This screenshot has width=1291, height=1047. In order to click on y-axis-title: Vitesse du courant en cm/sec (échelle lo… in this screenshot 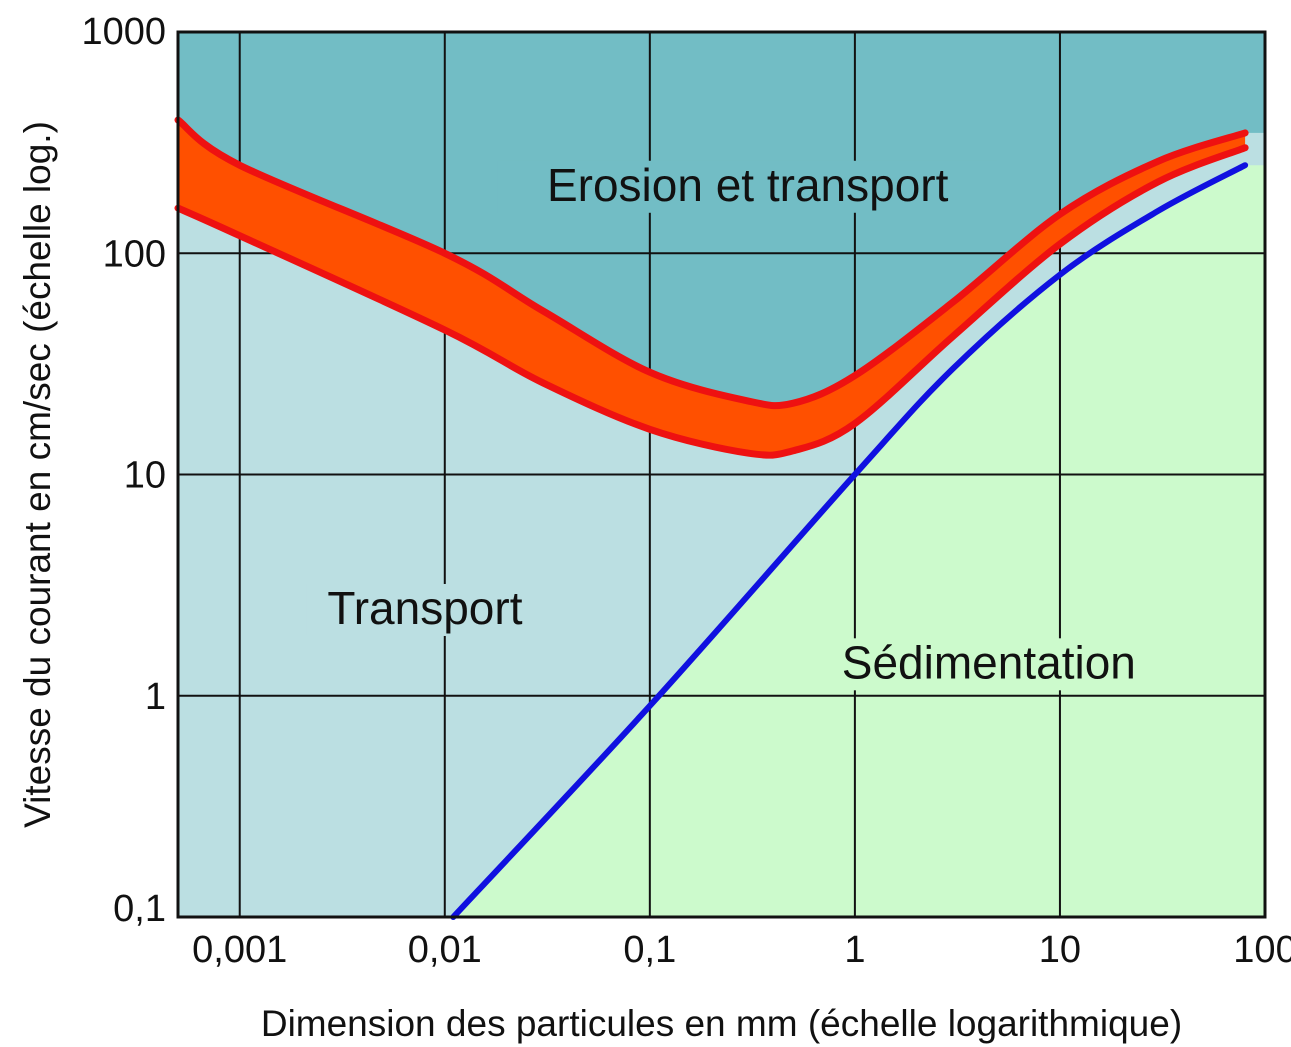, I will do `click(37, 474)`.